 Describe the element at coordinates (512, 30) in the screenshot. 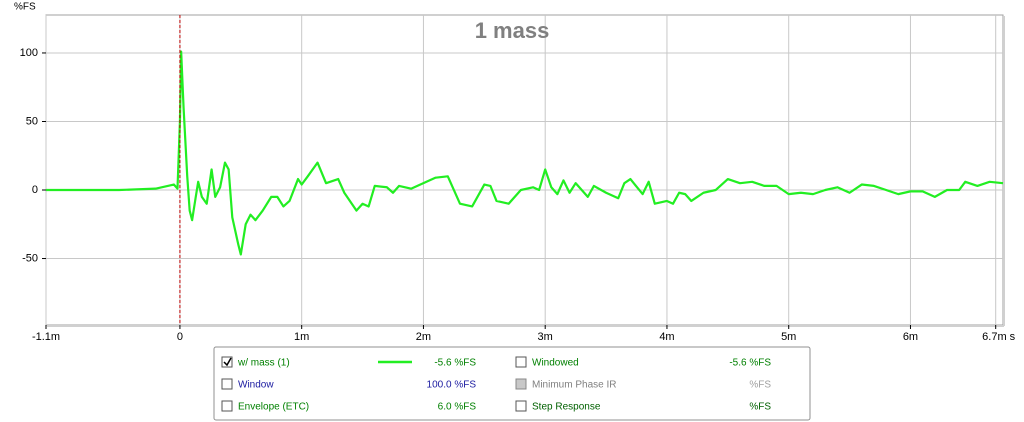

I see `chart-title: 1 mass` at that location.